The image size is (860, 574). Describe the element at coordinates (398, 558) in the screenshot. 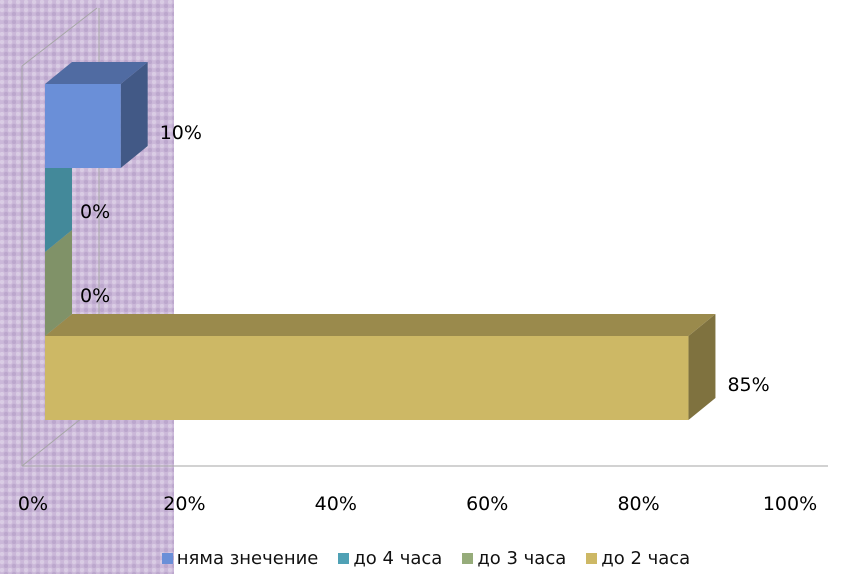

I see `legend-label: до 4 часа` at that location.